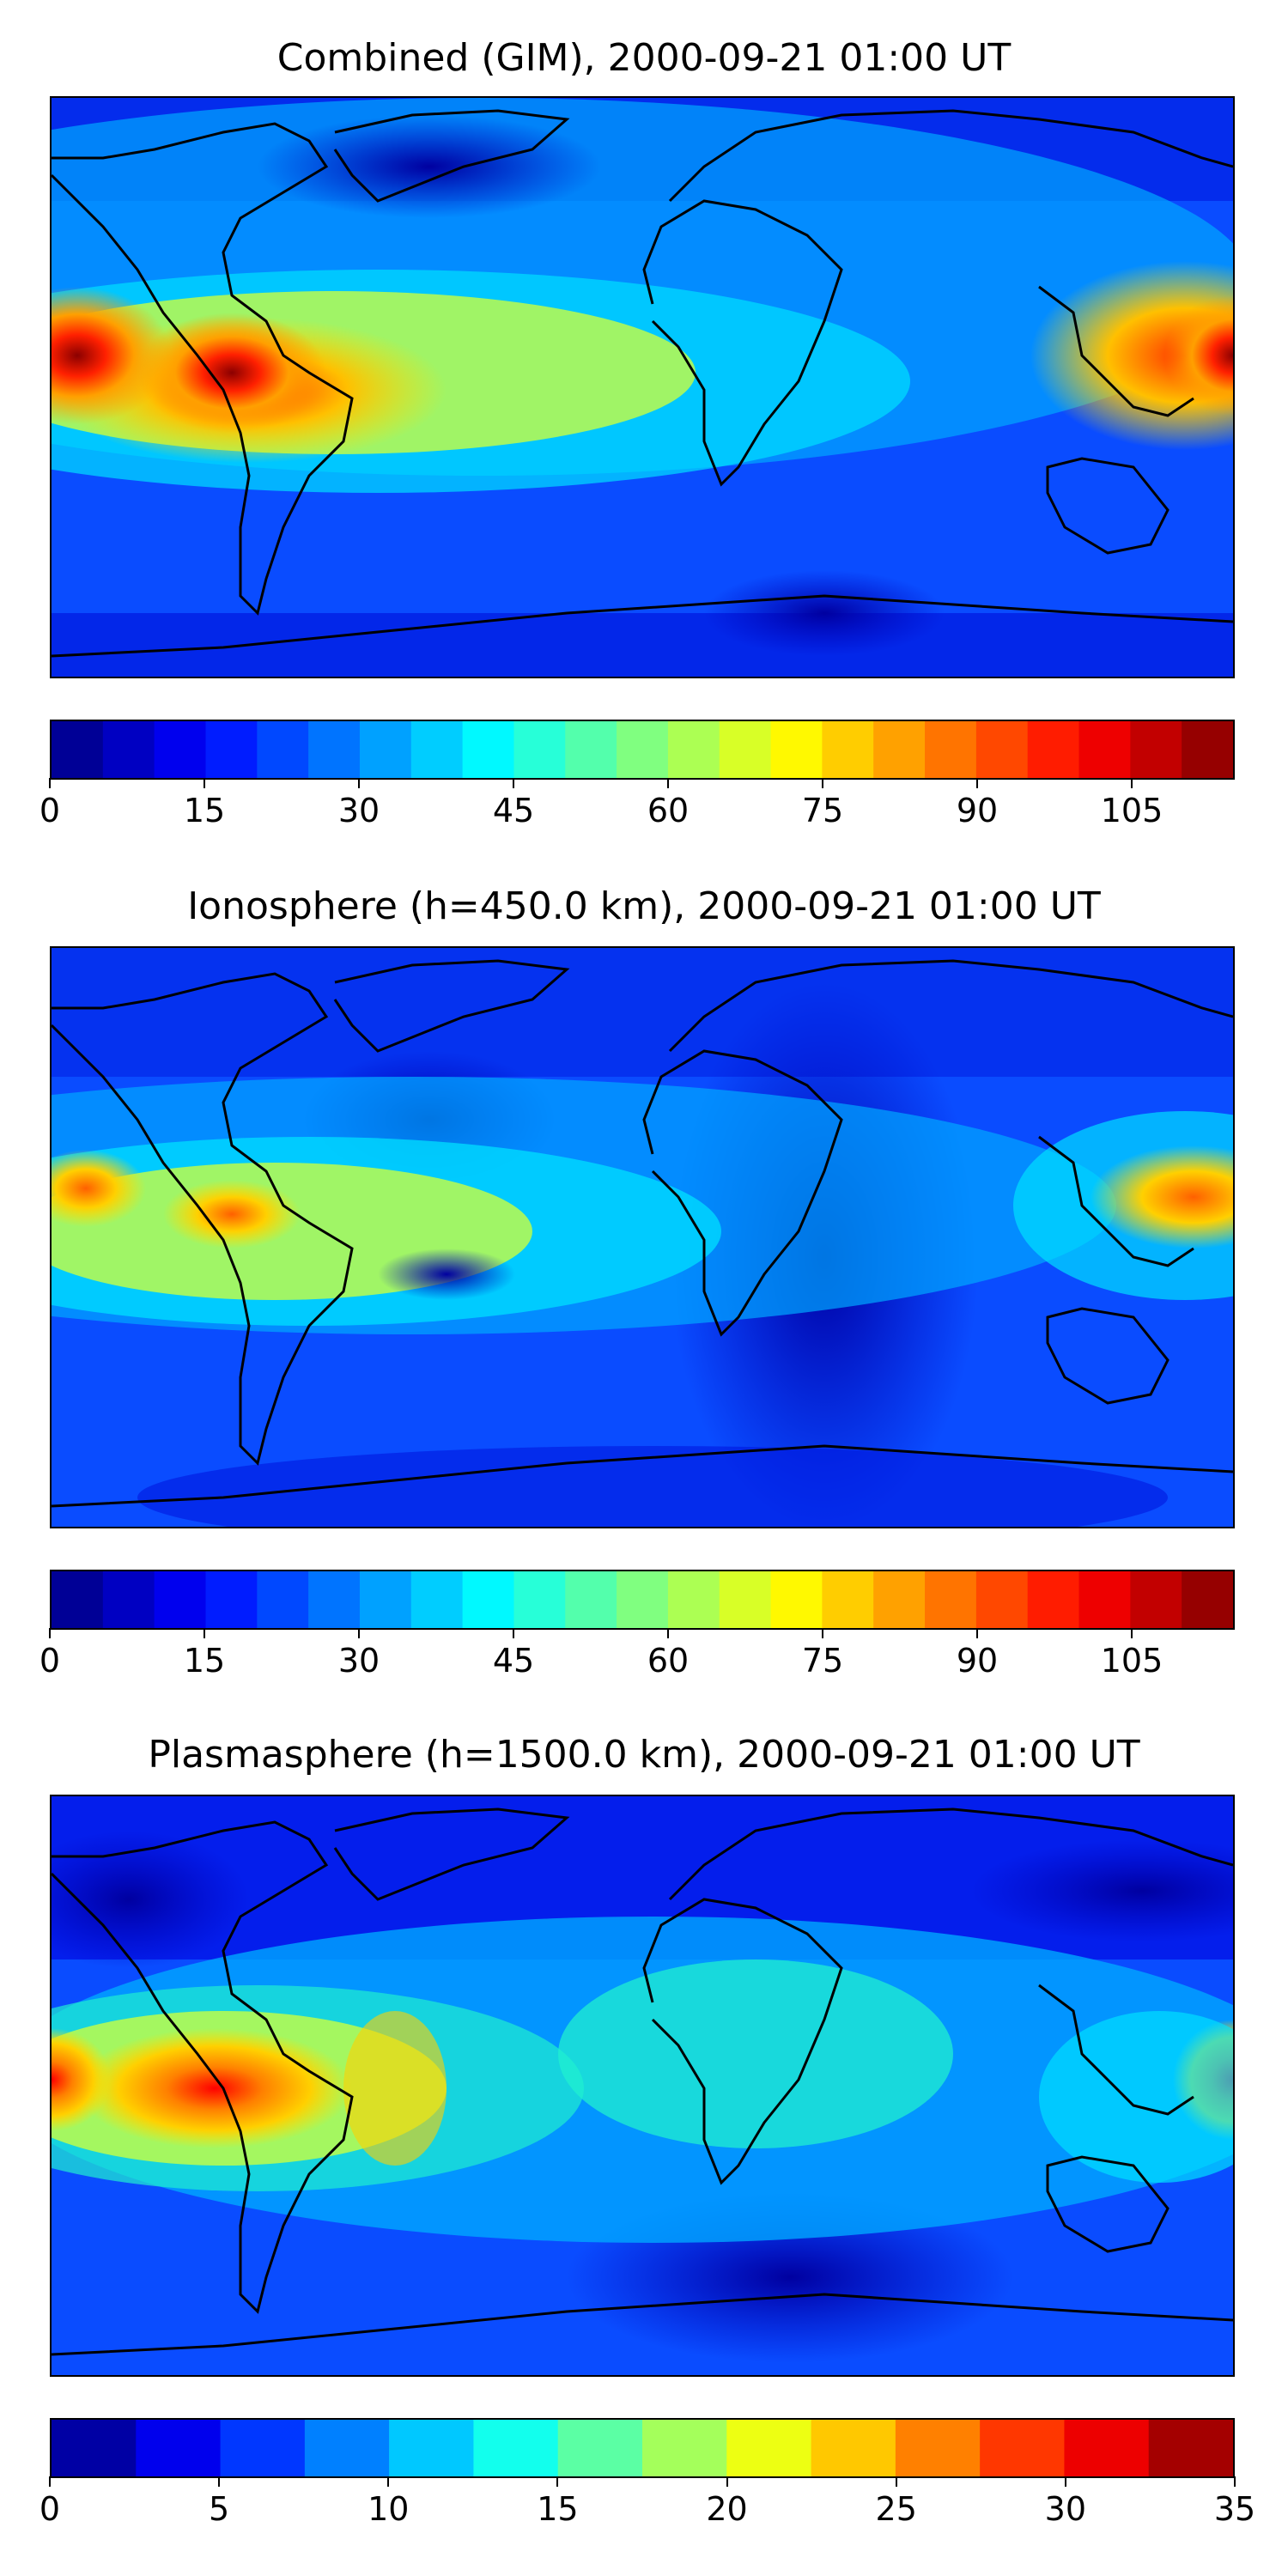 The image size is (1288, 2576). I want to click on colorbar-ticks-plasmasphere: 0 5 10 15 20 25 30 35, so click(647, 2507).